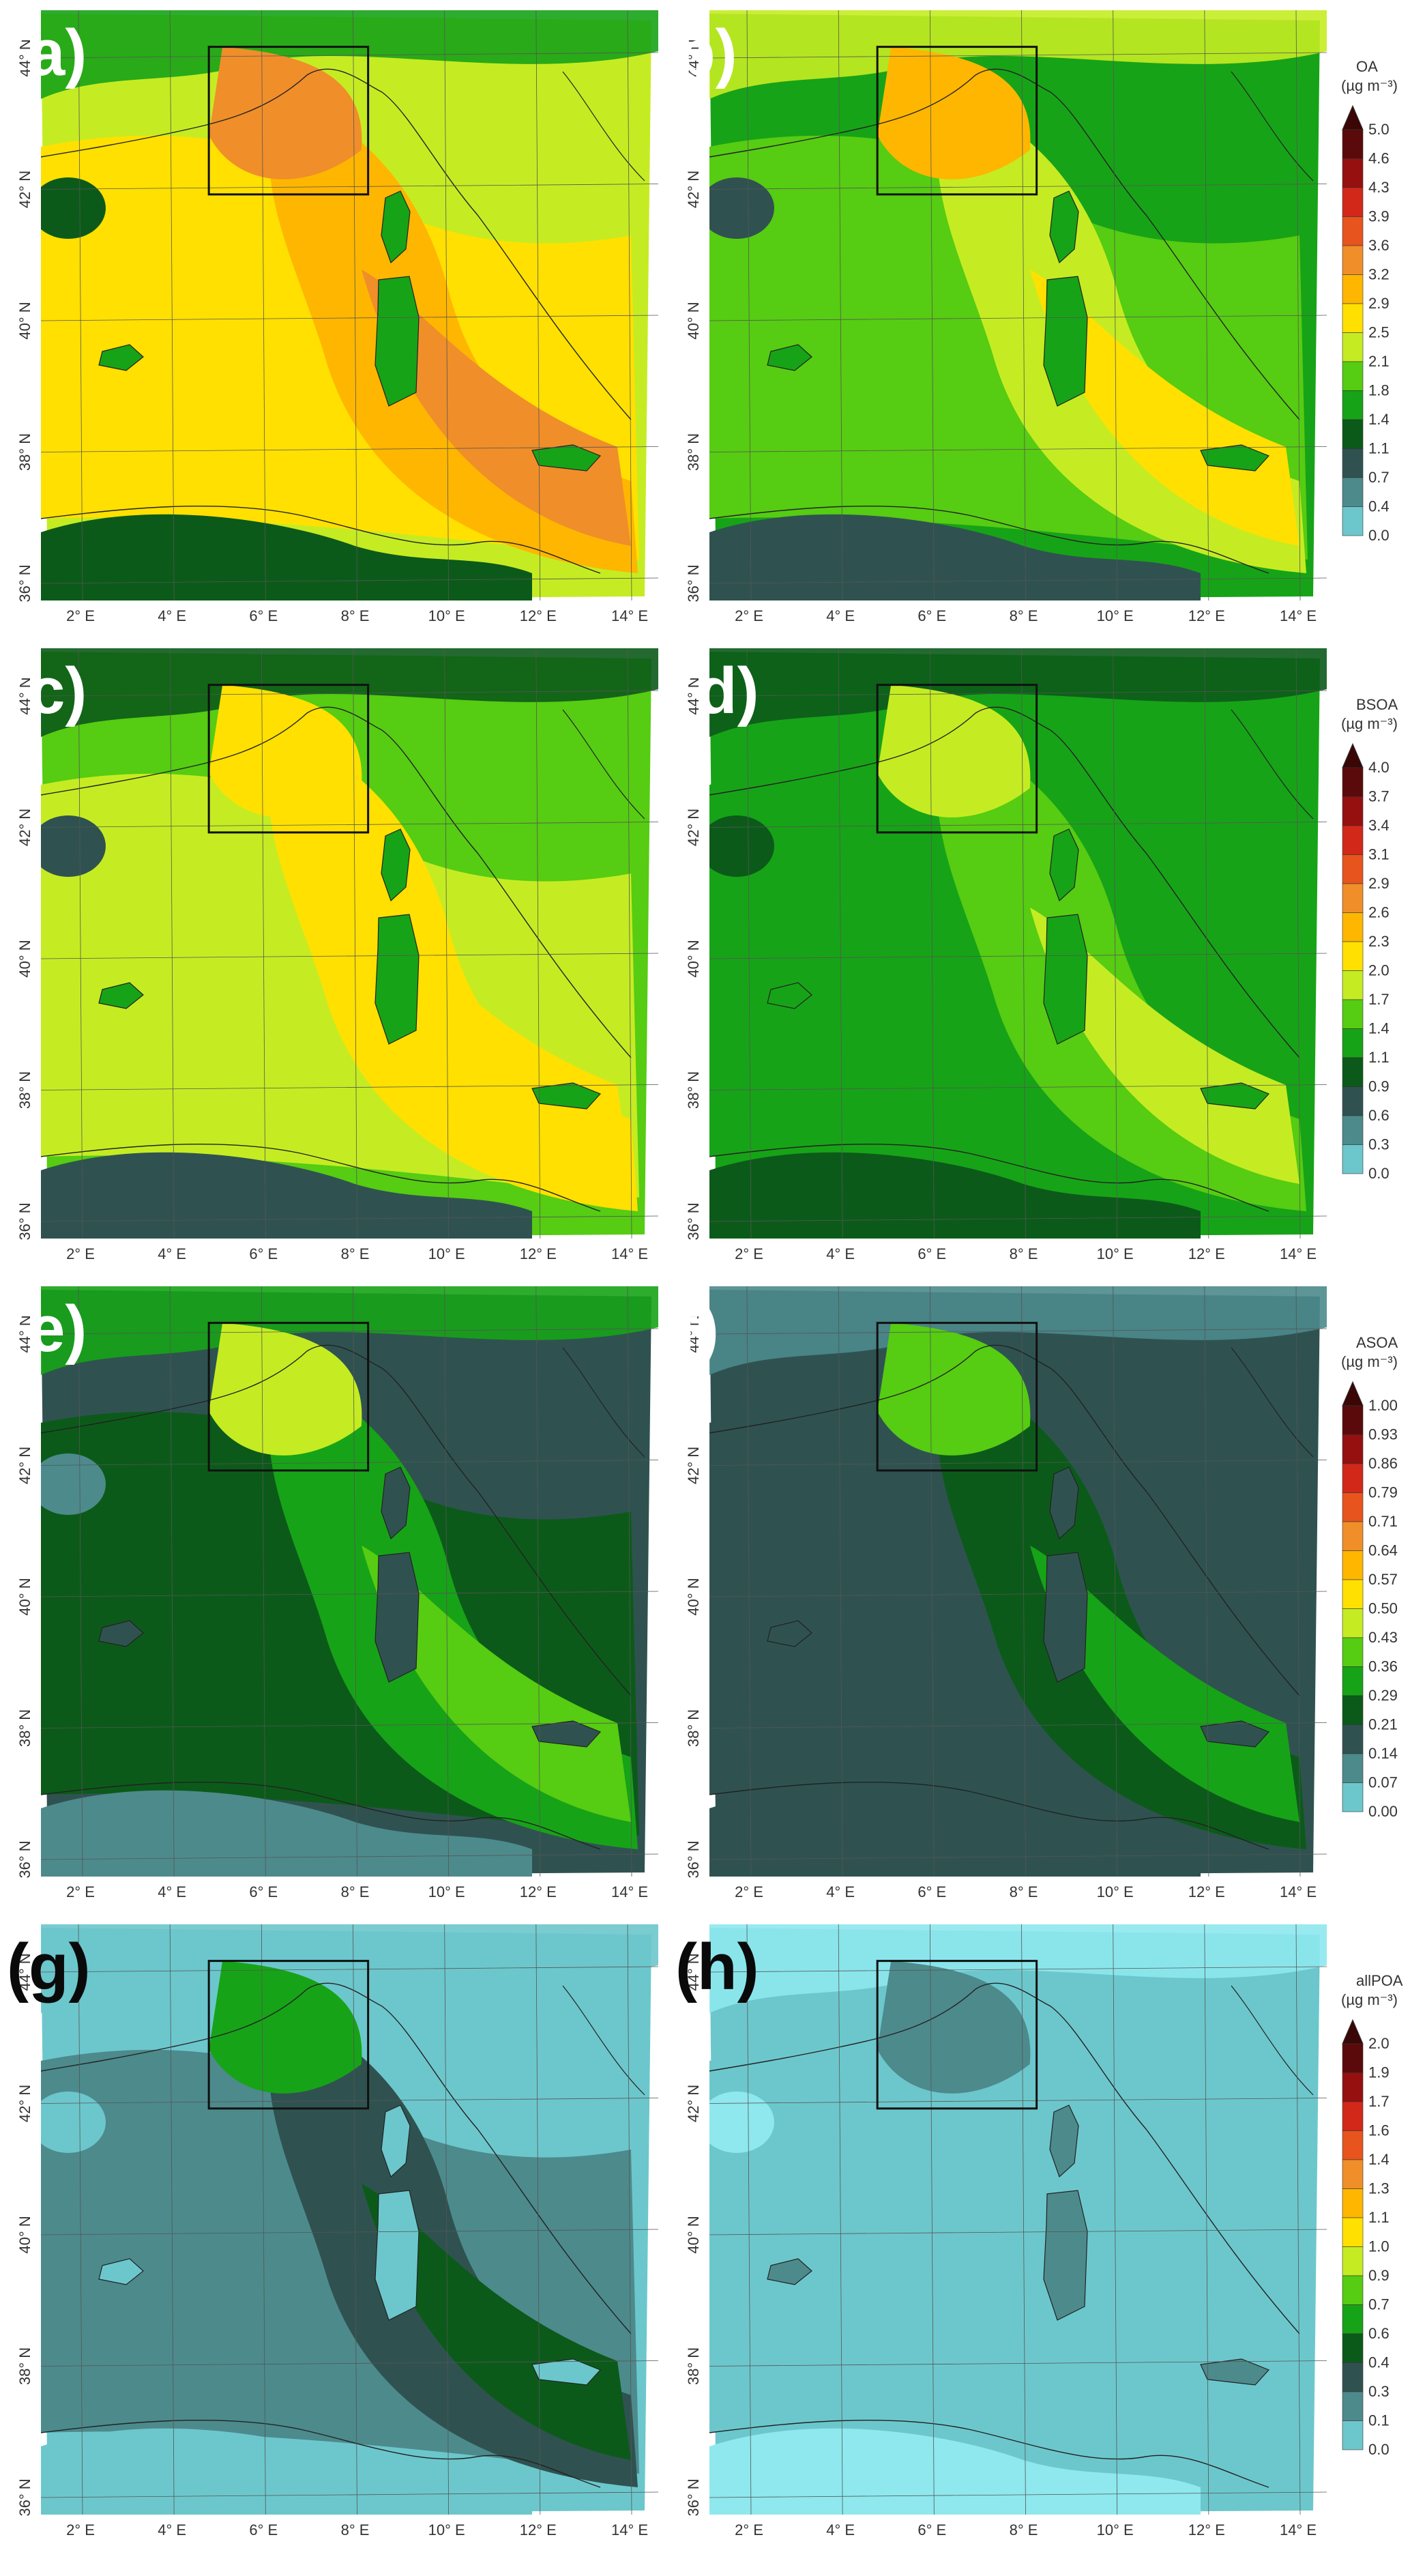 The image size is (1410, 2576). What do you see at coordinates (47, 1328) in the screenshot?
I see `panel-label: (e)` at bounding box center [47, 1328].